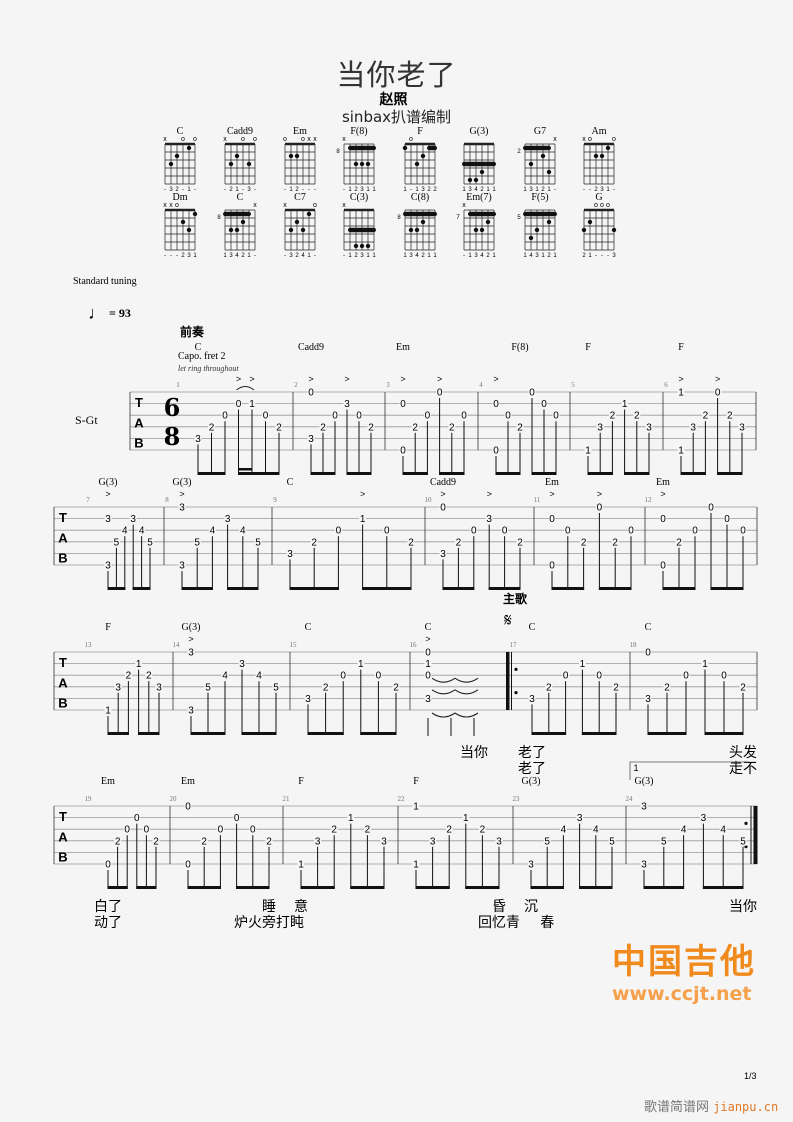 The width and height of the screenshot is (793, 1122). I want to click on measure-number: 6, so click(666, 385).